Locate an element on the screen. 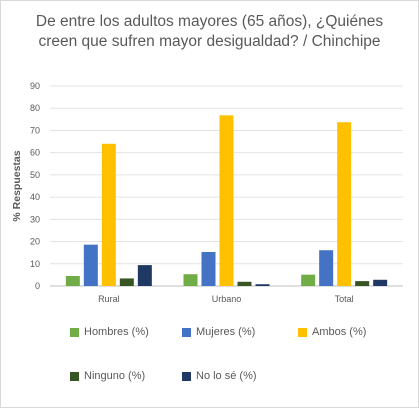 The height and width of the screenshot is (408, 419). x-axis-ticks: Rural Urbano Total is located at coordinates (226, 299).